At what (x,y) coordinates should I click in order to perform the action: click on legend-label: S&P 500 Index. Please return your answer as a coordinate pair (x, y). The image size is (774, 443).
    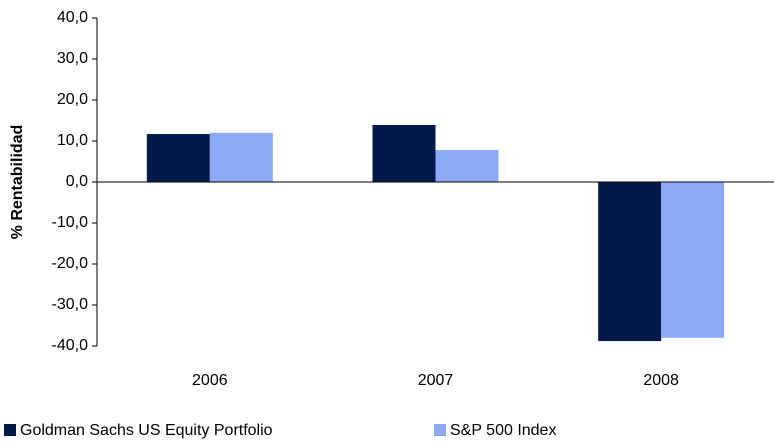
    Looking at the image, I should click on (503, 430).